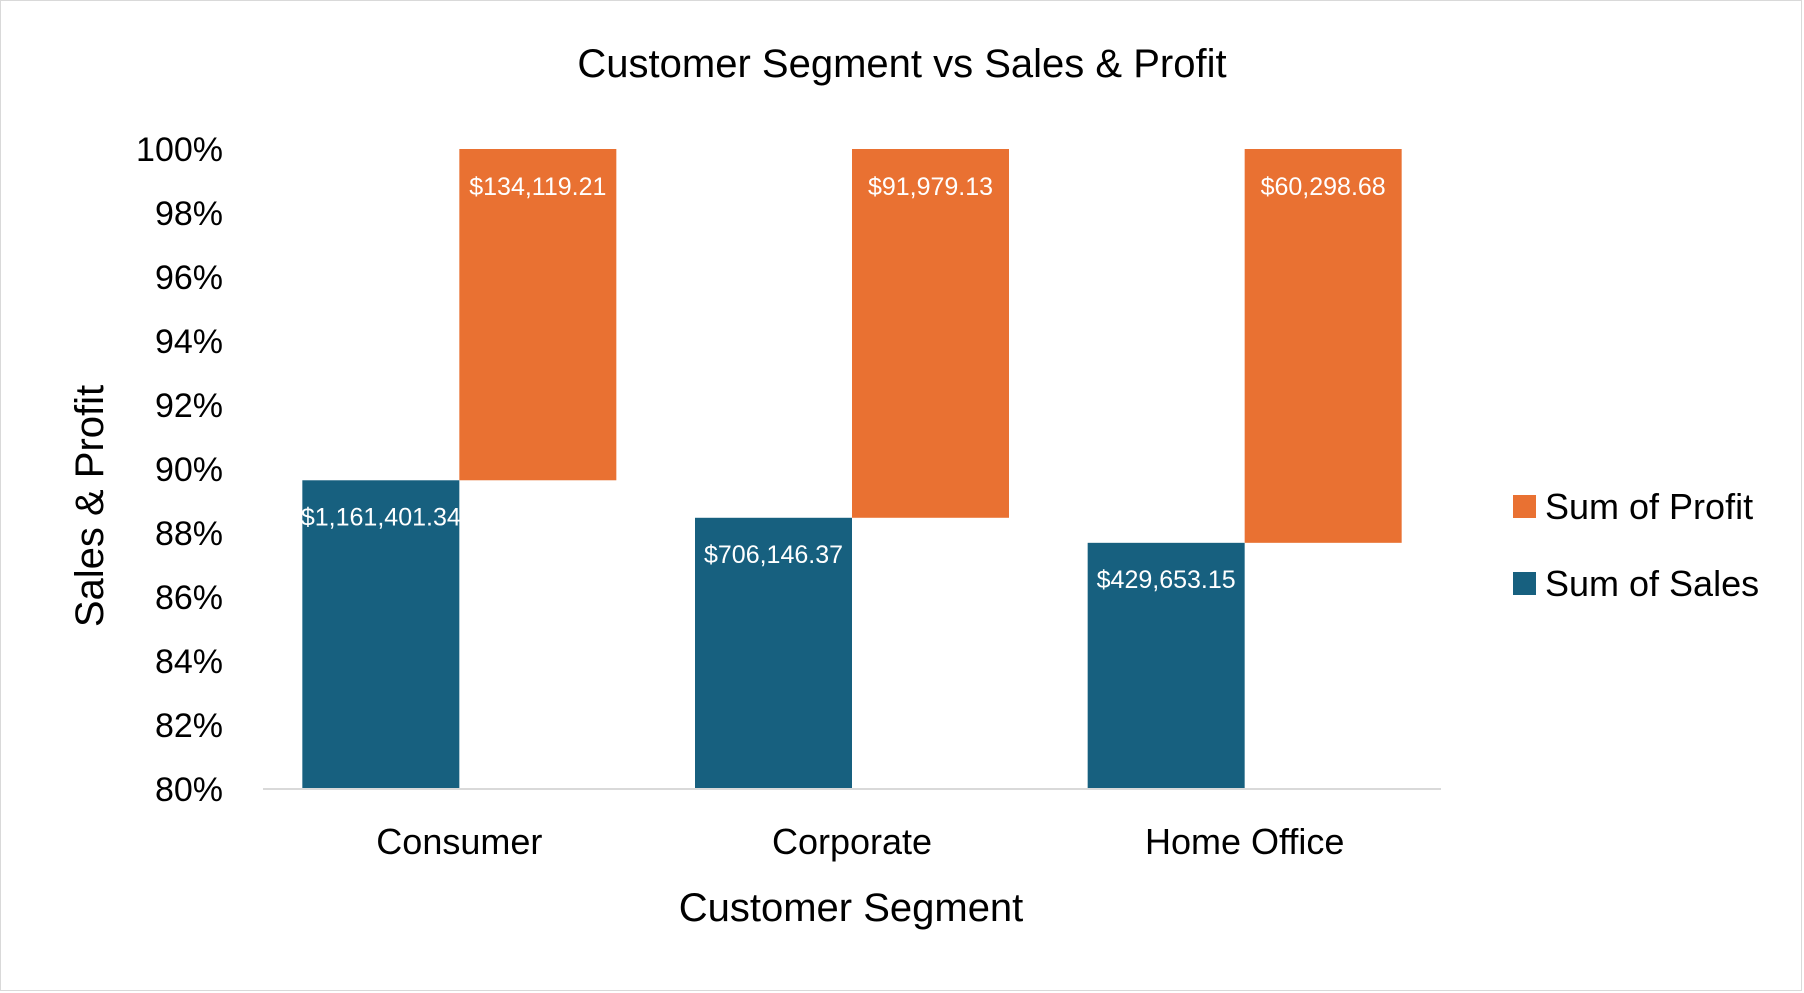 The width and height of the screenshot is (1804, 993). I want to click on legend: Sum of Profit Sum of Sales, so click(1636, 545).